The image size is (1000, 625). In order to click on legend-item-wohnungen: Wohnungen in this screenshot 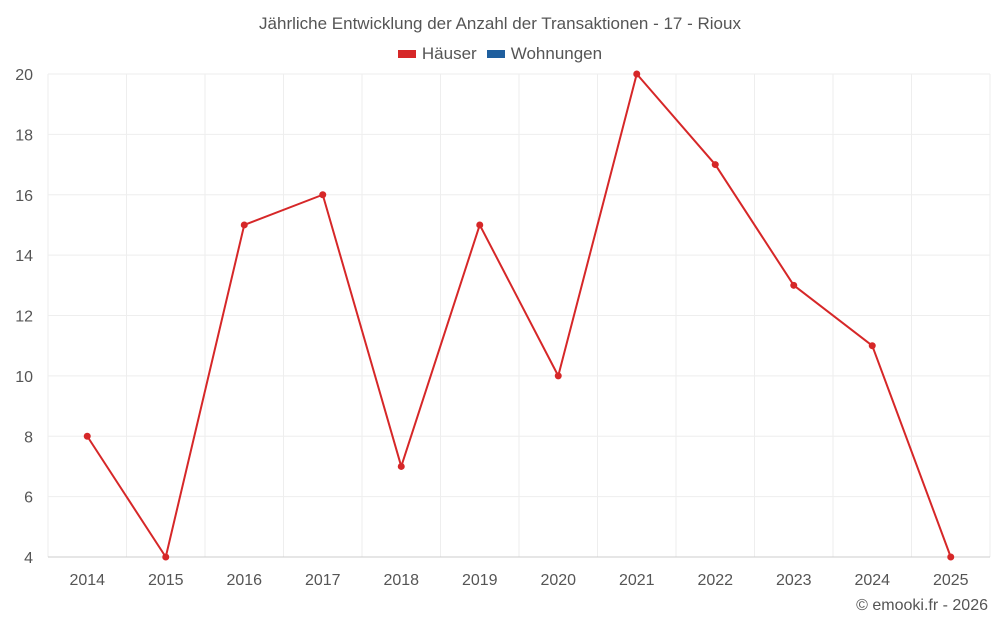, I will do `click(544, 54)`.